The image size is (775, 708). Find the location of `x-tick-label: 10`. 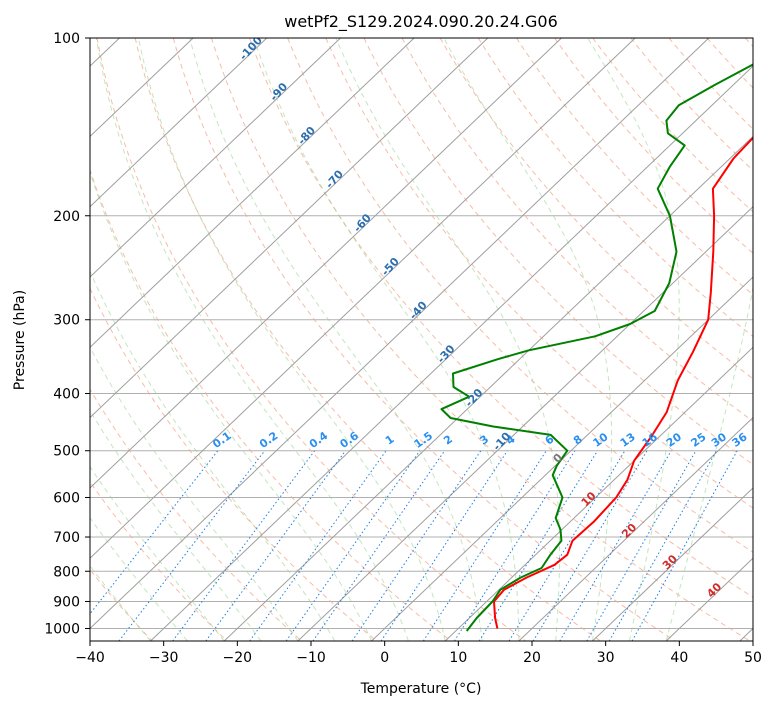

x-tick-label: 10 is located at coordinates (458, 658).